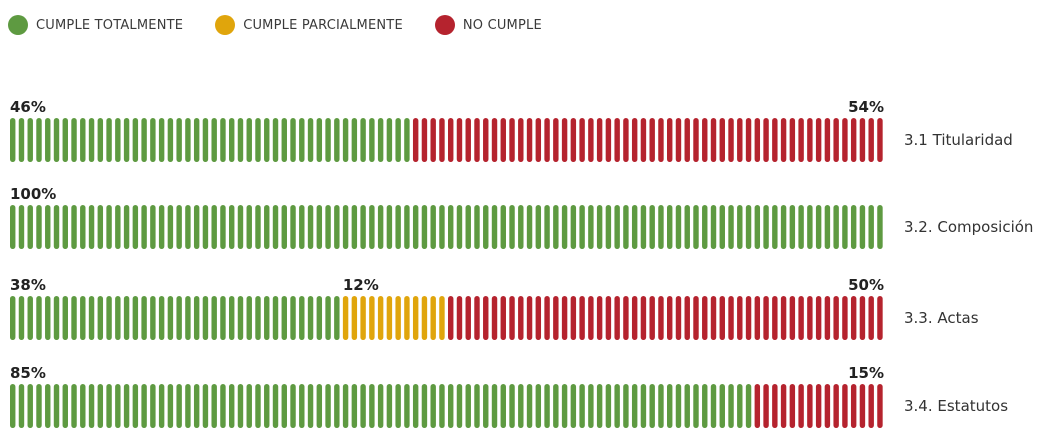  What do you see at coordinates (444, 25) in the screenshot?
I see `legend-swatch-red` at bounding box center [444, 25].